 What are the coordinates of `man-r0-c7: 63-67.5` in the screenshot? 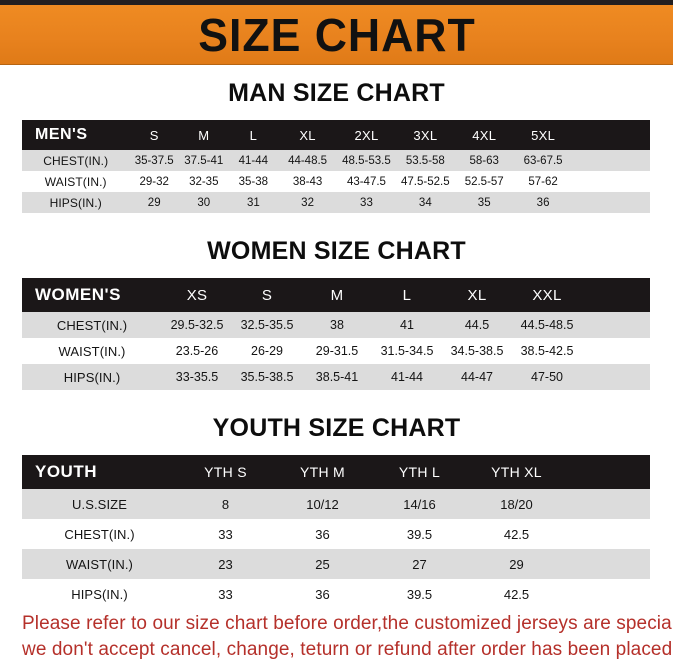 It's located at (543, 160).